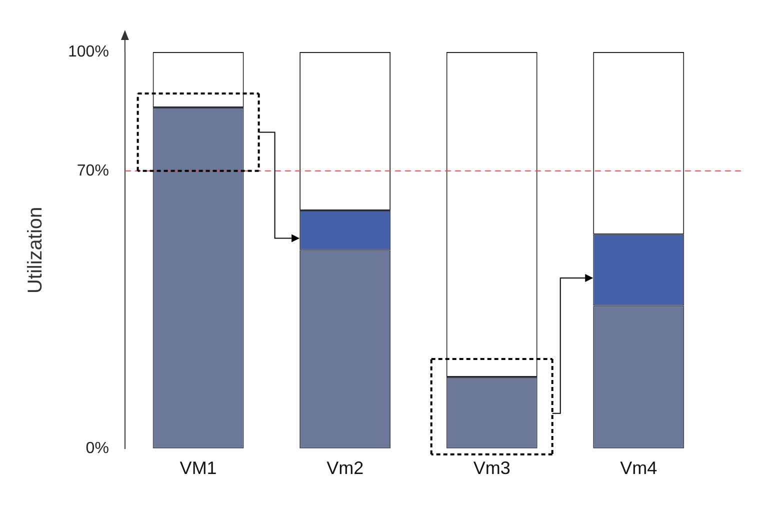 This screenshot has height=510, width=757. What do you see at coordinates (97, 448) in the screenshot?
I see `y-tick-label: 0%` at bounding box center [97, 448].